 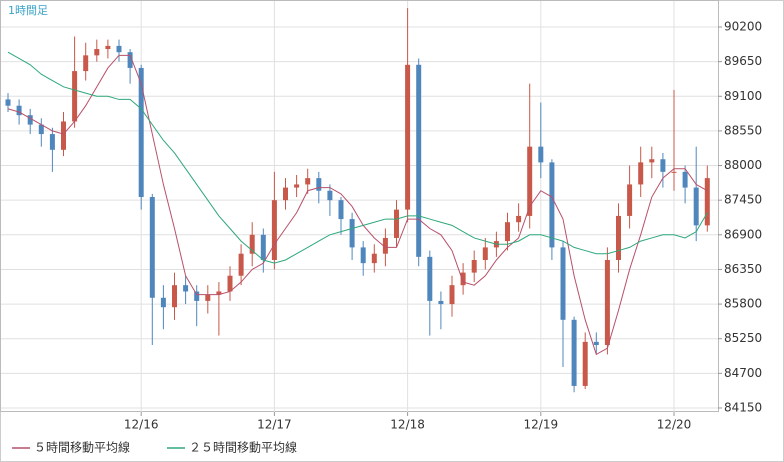 I want to click on x-tick-label: 12/20, so click(x=674, y=425).